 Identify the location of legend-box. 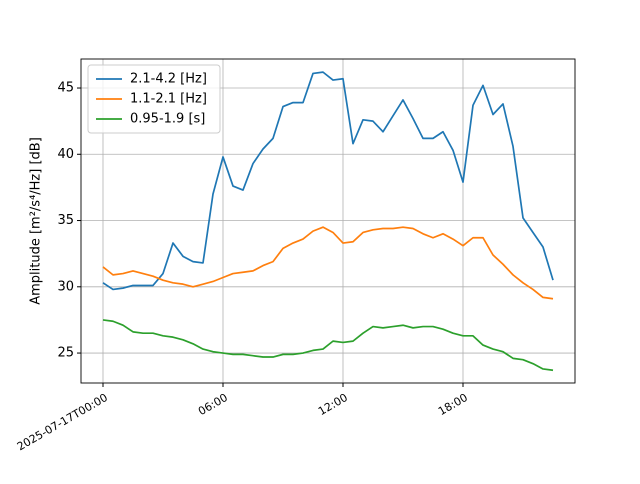
(154, 99).